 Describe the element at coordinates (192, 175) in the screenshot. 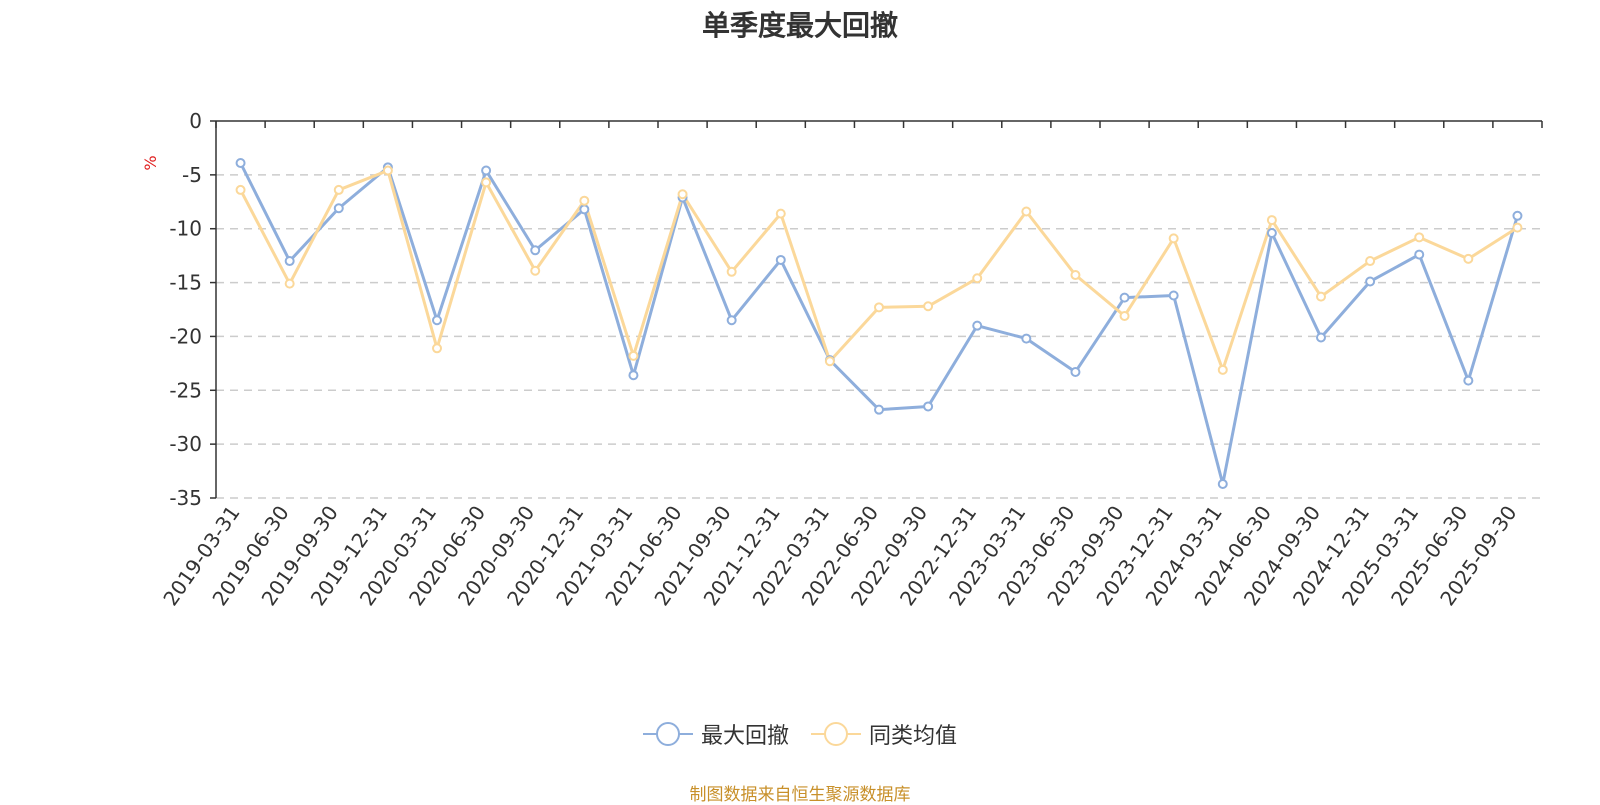

I see `y-tick-label: -5` at that location.